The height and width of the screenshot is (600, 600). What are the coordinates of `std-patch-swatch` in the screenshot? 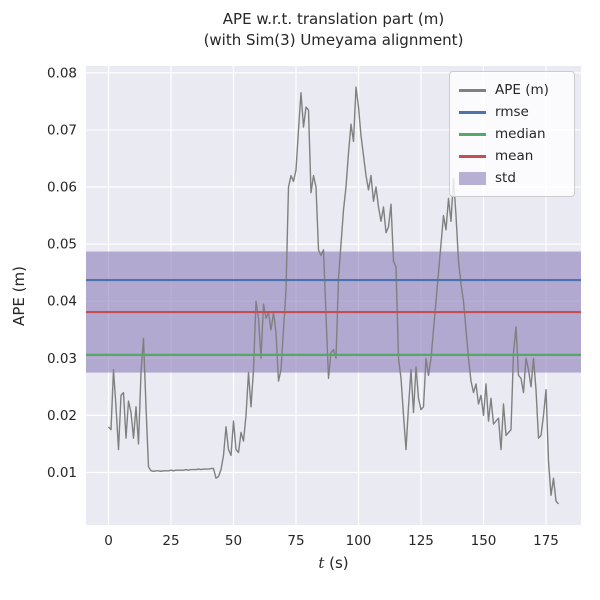 It's located at (472, 178).